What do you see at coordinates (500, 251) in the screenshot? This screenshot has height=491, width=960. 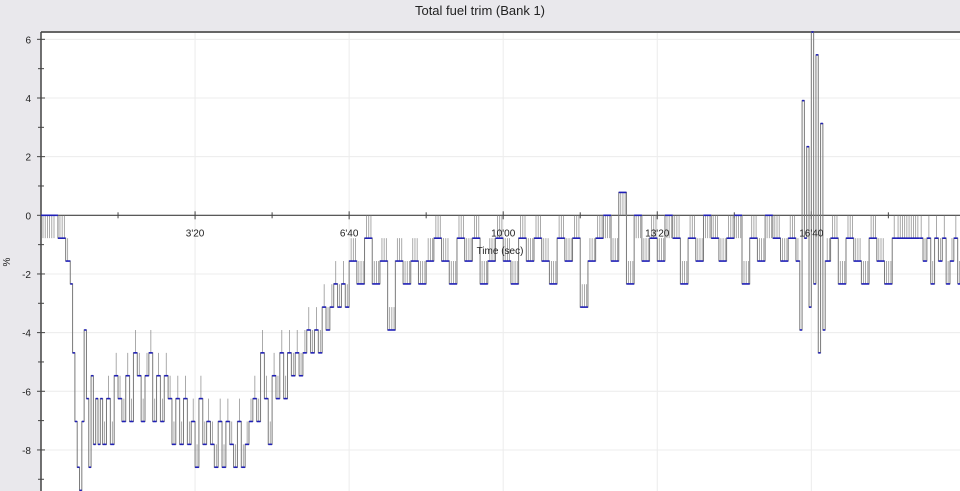 I see `x-axis-label: Time (sec)` at bounding box center [500, 251].